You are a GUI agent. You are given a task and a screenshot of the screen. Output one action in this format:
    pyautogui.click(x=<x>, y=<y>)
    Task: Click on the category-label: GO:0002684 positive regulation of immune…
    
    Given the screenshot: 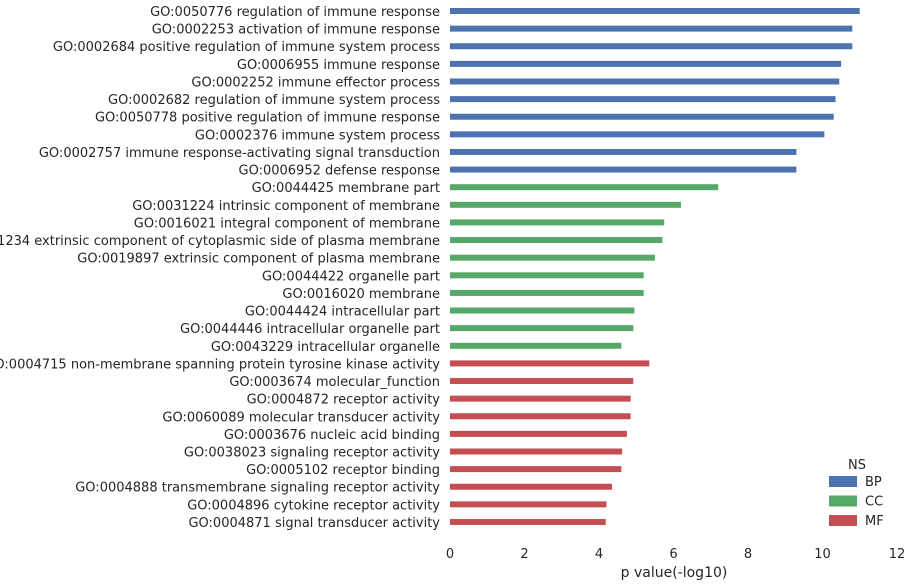 What is the action you would take?
    pyautogui.click(x=246, y=47)
    